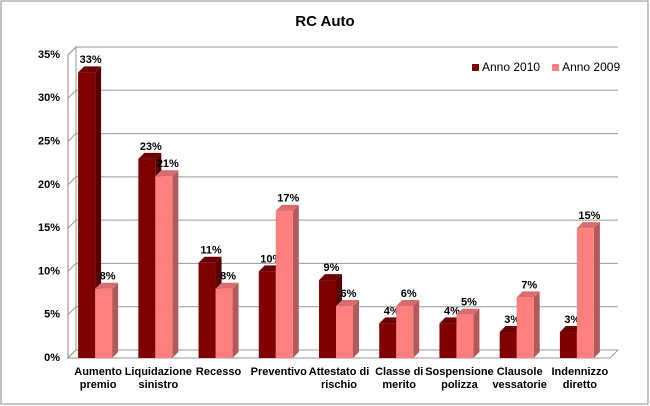 Image resolution: width=650 pixels, height=406 pixels. Describe the element at coordinates (324, 21) in the screenshot. I see `chart-title: RC Auto` at that location.